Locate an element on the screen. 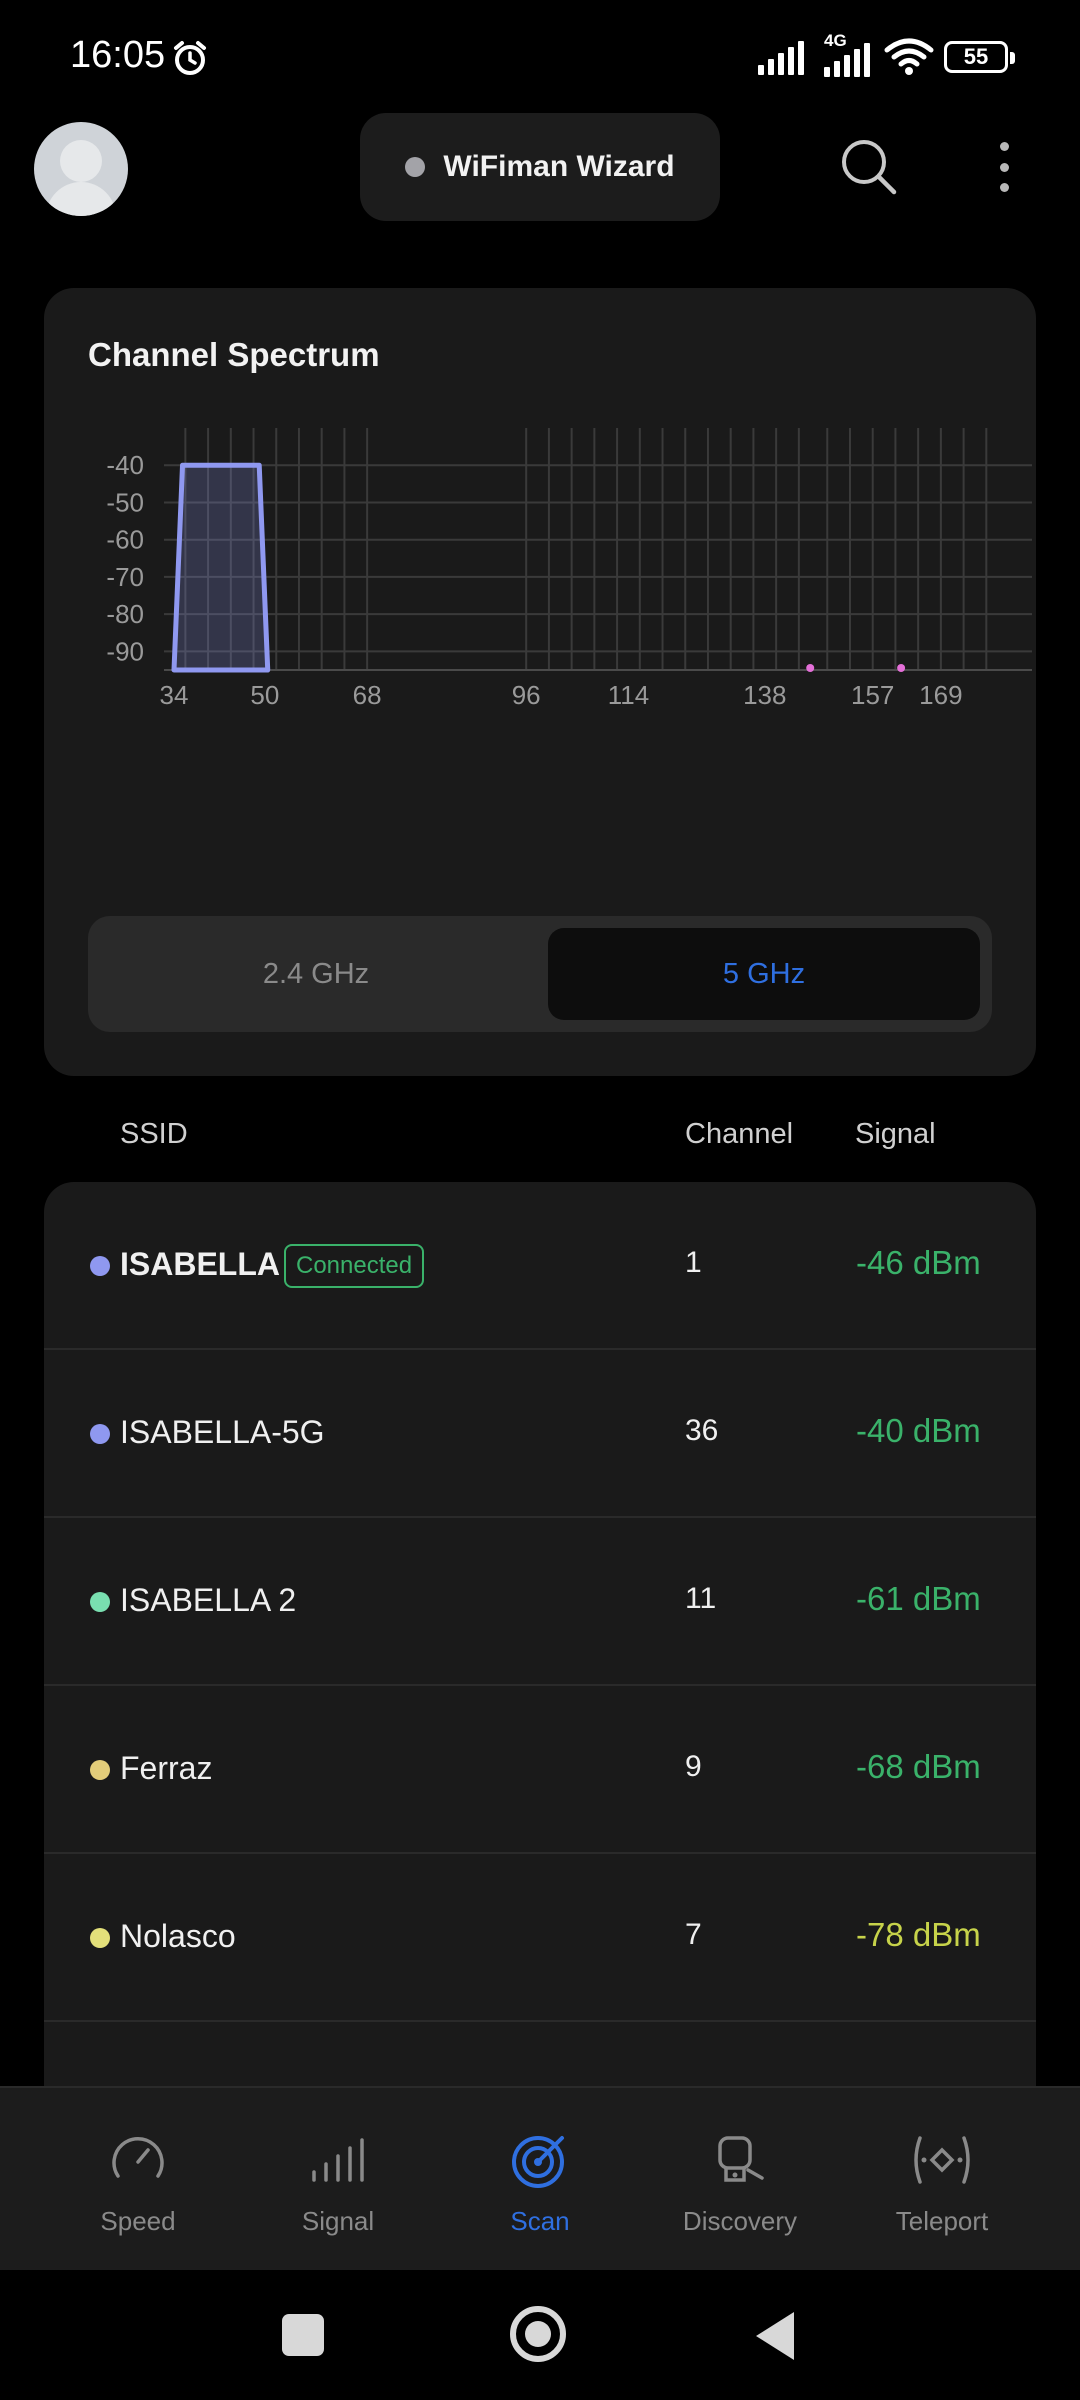 This screenshot has width=1080, height=2400. card-title: Channel Spectrum is located at coordinates (234, 354).